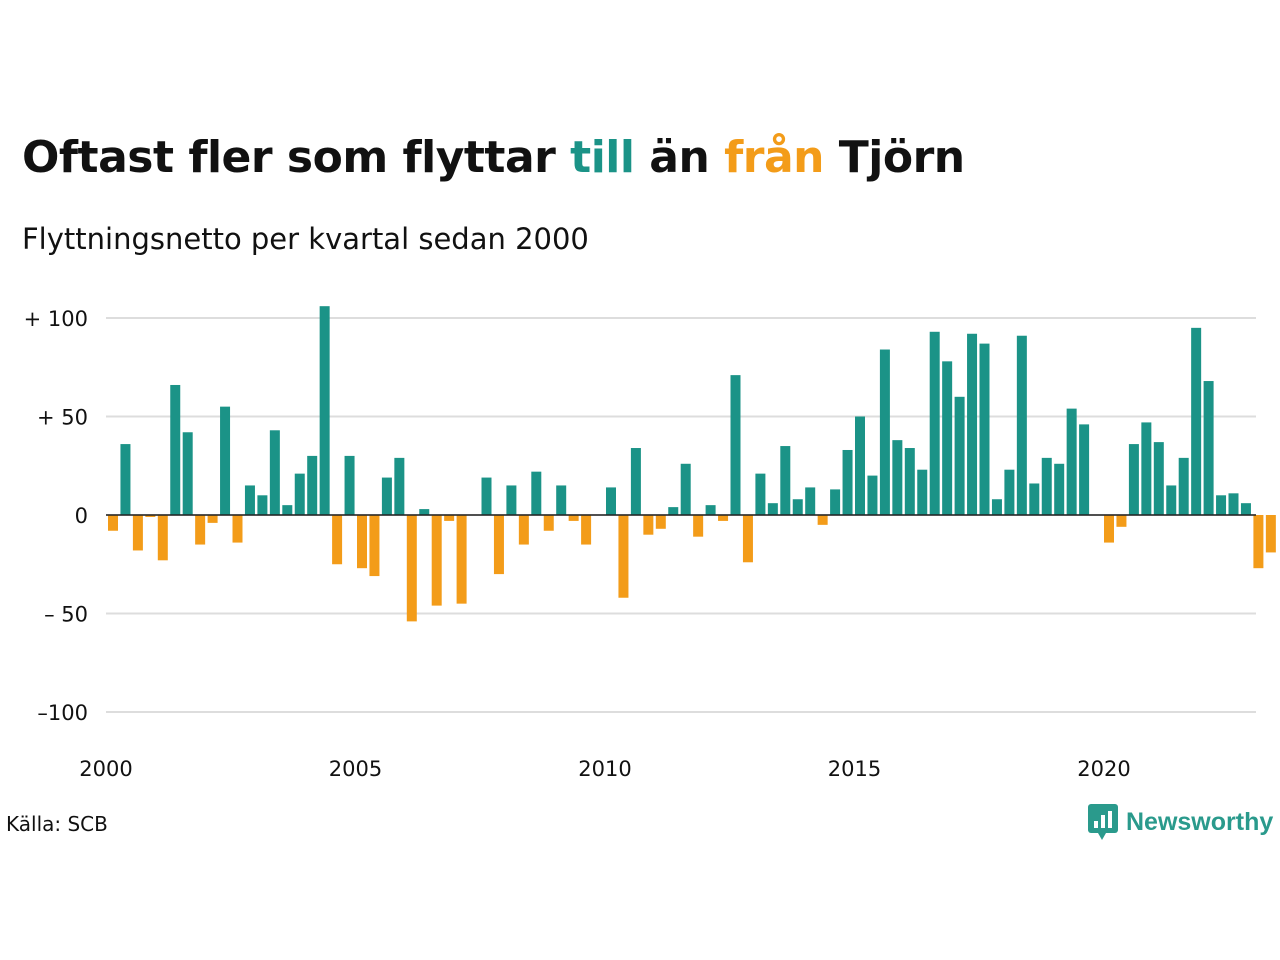 The height and width of the screenshot is (960, 1280). Describe the element at coordinates (296, 157) in the screenshot. I see `title-part1: Oftast fler som flyttar` at that location.